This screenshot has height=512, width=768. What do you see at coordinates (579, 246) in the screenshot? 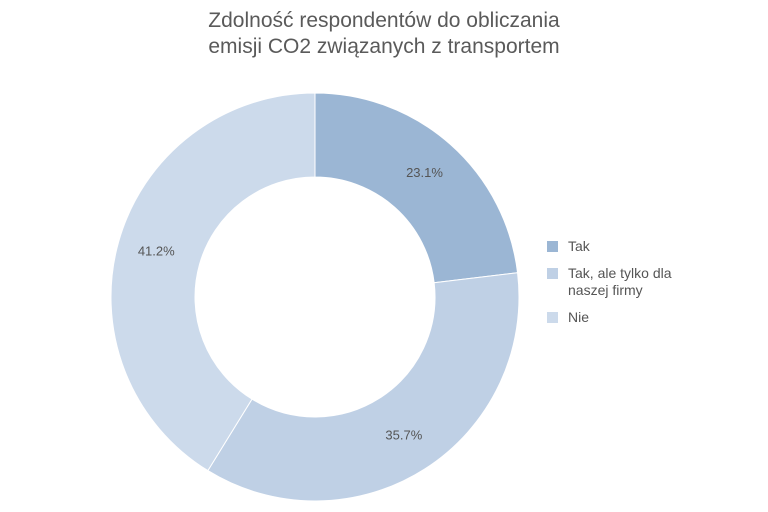
I see `legend-label: Tak` at bounding box center [579, 246].